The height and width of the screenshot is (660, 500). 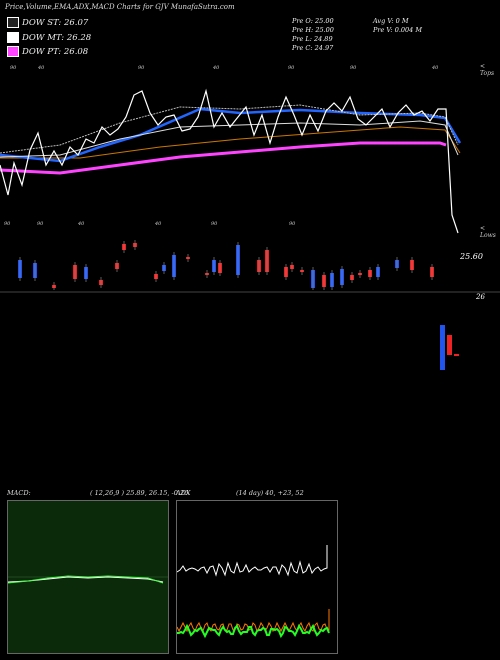 What do you see at coordinates (224, 68) in the screenshot?
I see `markers-top: 90 40 90 40 90 90 40` at bounding box center [224, 68].